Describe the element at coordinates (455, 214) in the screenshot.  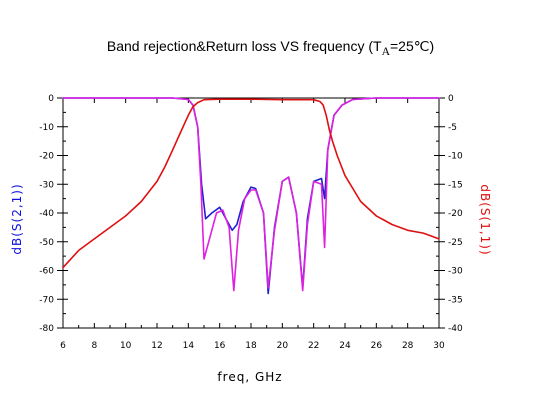
I see `y-right-tick-label: -20` at that location.